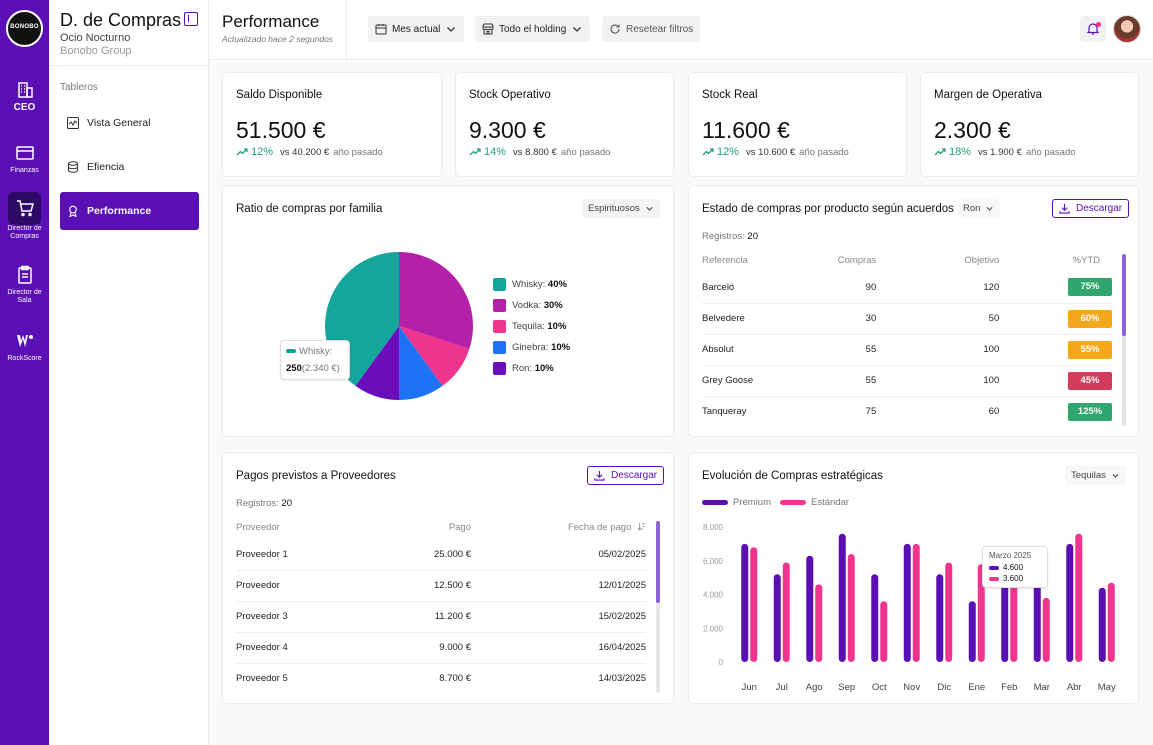 The height and width of the screenshot is (745, 1153). Describe the element at coordinates (436, 300) in the screenshot. I see `pie-slice-vodka` at that location.